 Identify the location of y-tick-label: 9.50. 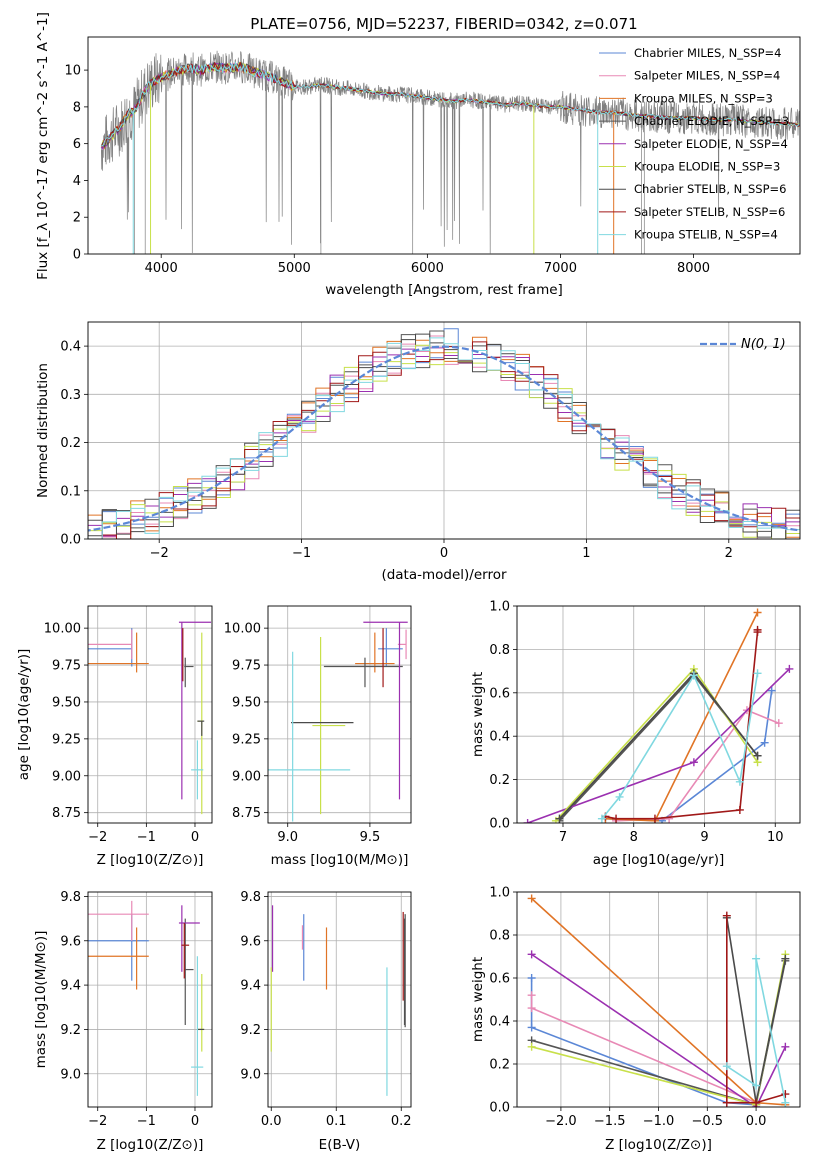
(246, 702).